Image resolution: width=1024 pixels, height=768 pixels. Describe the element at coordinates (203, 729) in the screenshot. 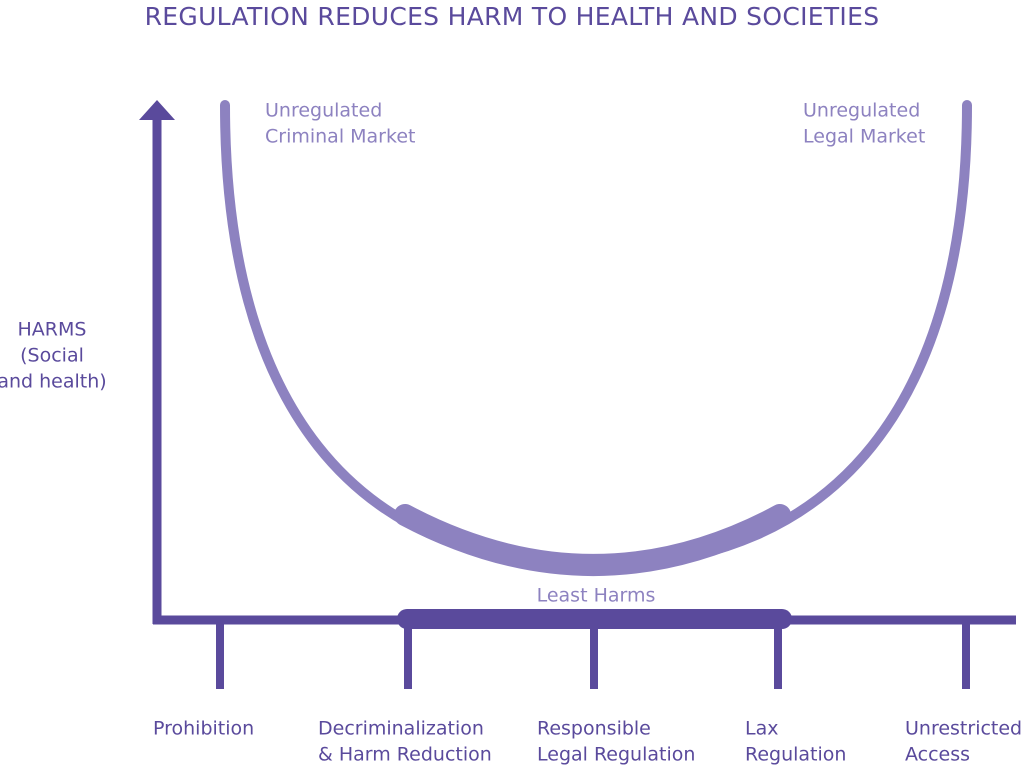

I see `scale-label: Prohibition` at that location.